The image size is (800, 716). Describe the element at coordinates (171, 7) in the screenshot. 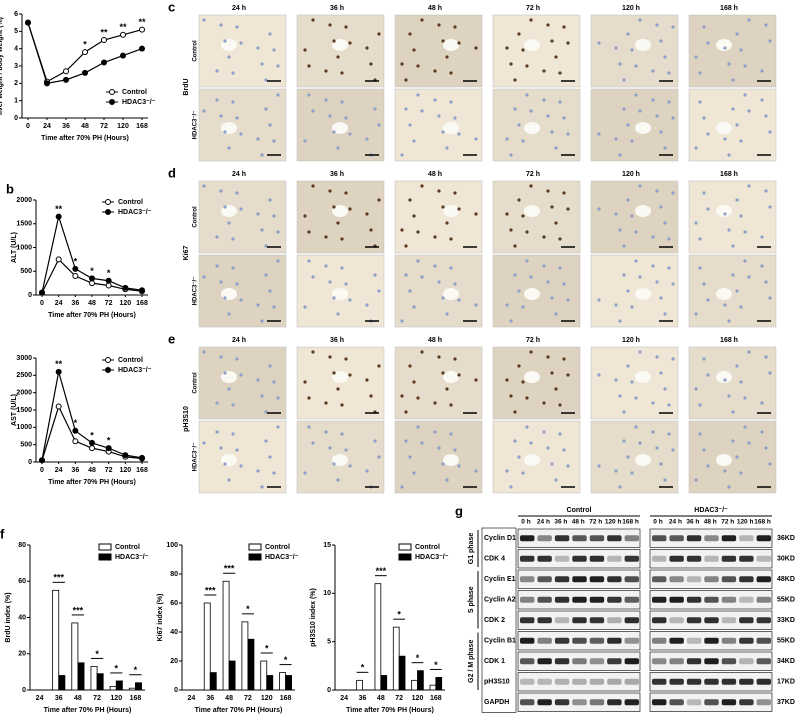

I see `panel-letter: c` at that location.